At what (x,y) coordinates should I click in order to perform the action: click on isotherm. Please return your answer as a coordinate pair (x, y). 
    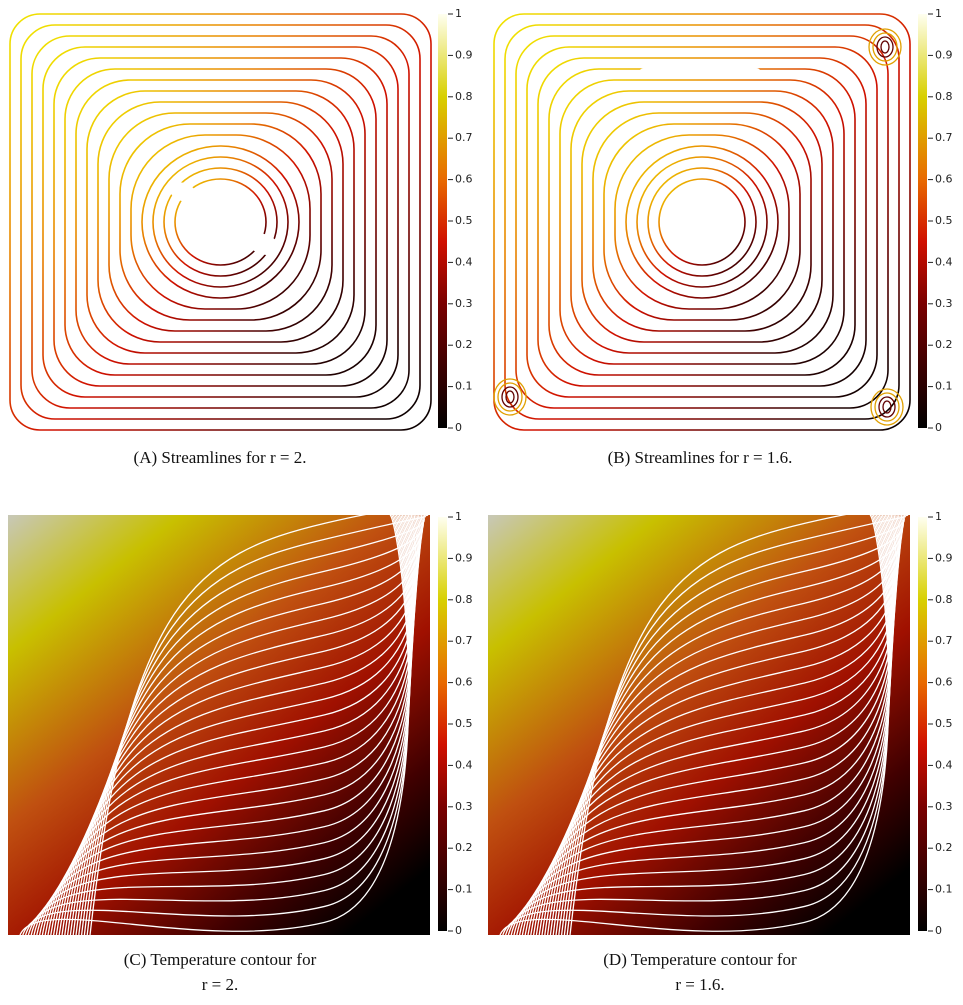
    Looking at the image, I should click on (256, 725).